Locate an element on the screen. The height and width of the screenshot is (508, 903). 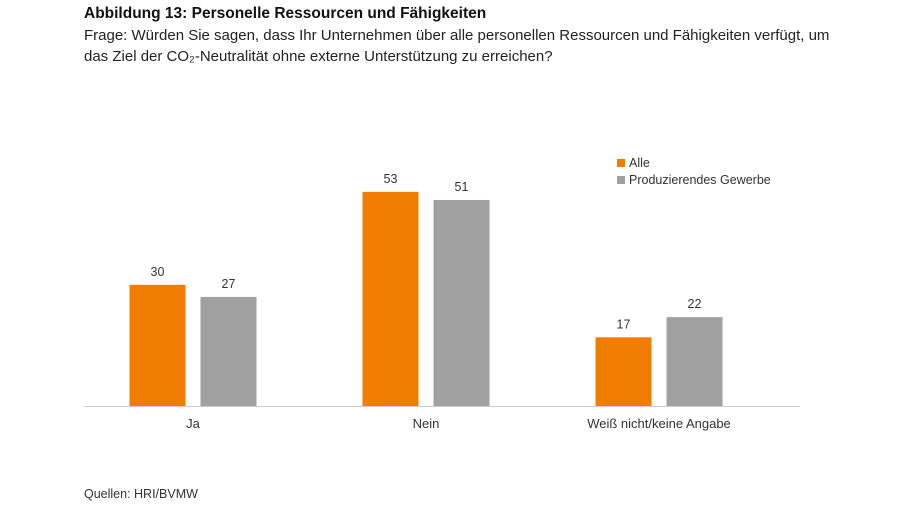
data-label-gewerbe-2: 22 is located at coordinates (695, 304).